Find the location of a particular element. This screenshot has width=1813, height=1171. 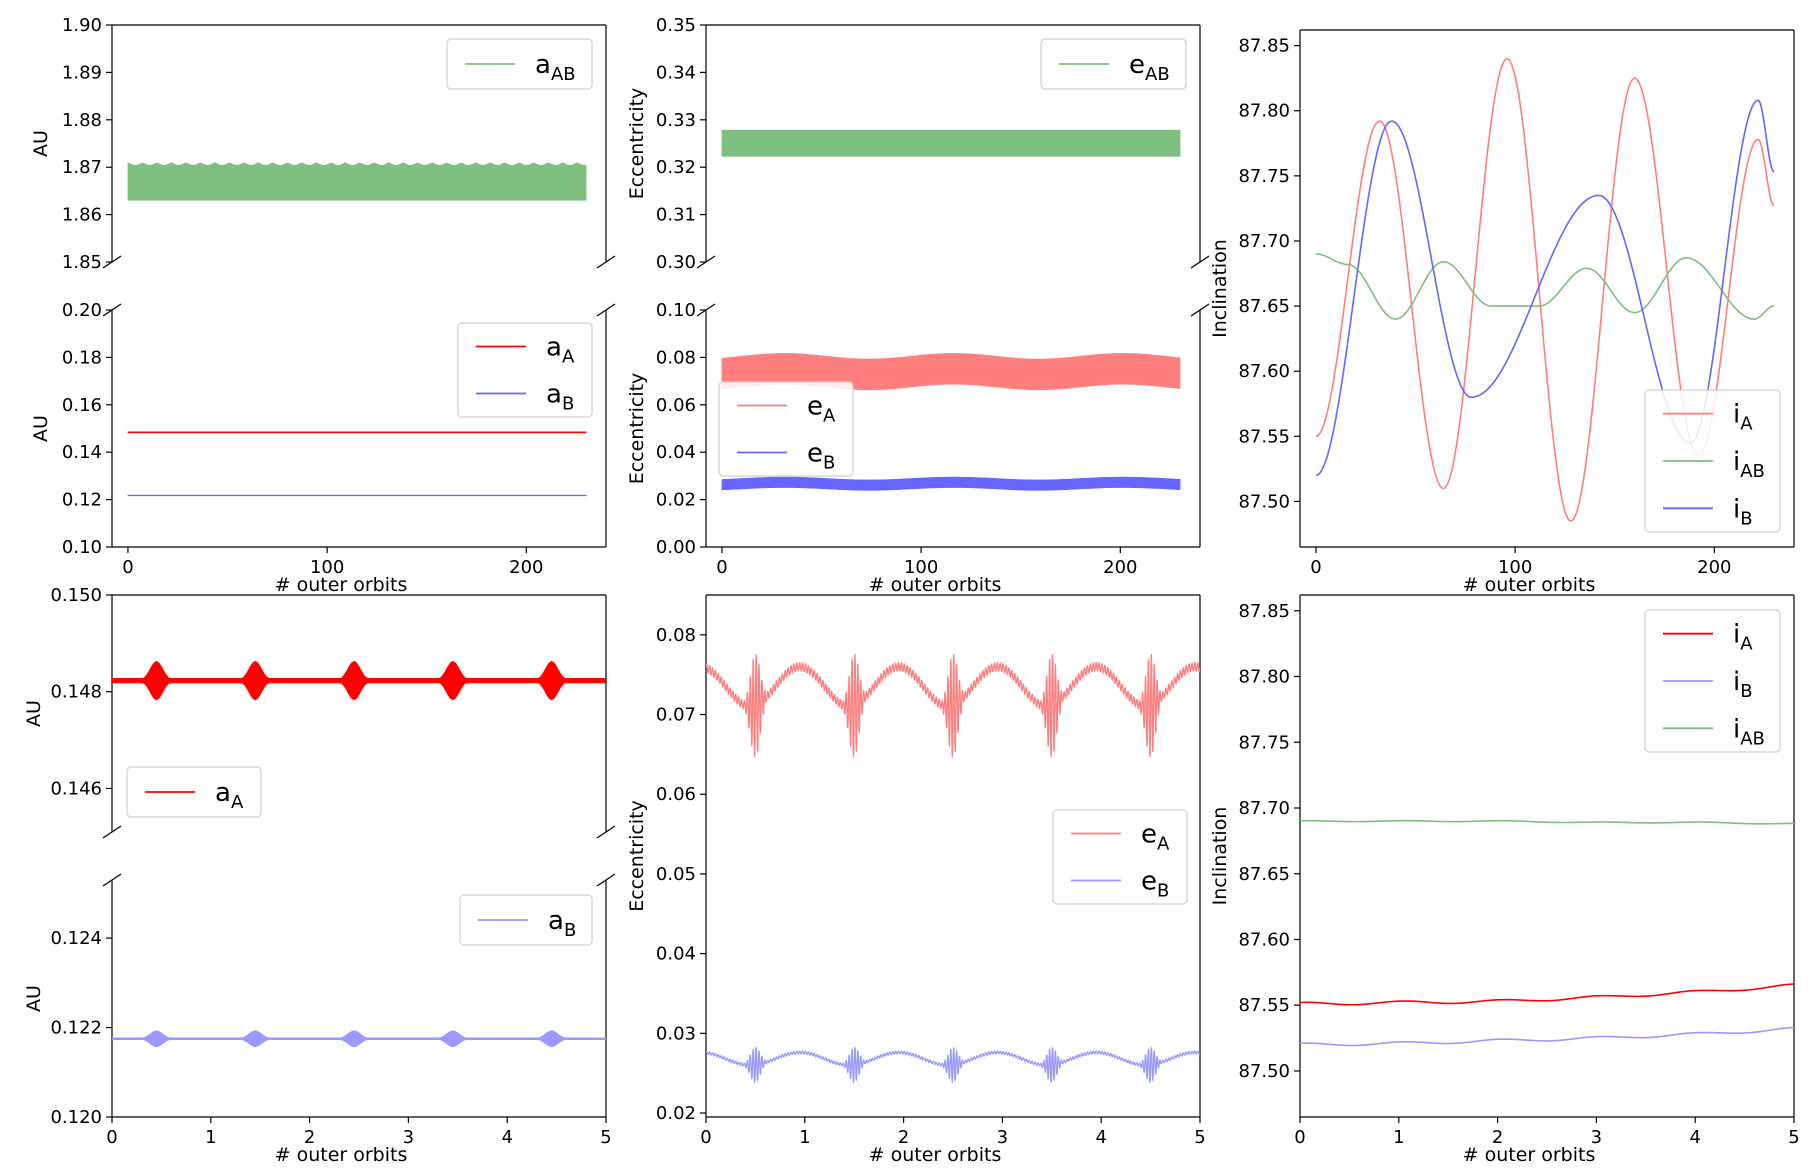

p1-upper-ytick-label: 1.90 is located at coordinates (82, 25).